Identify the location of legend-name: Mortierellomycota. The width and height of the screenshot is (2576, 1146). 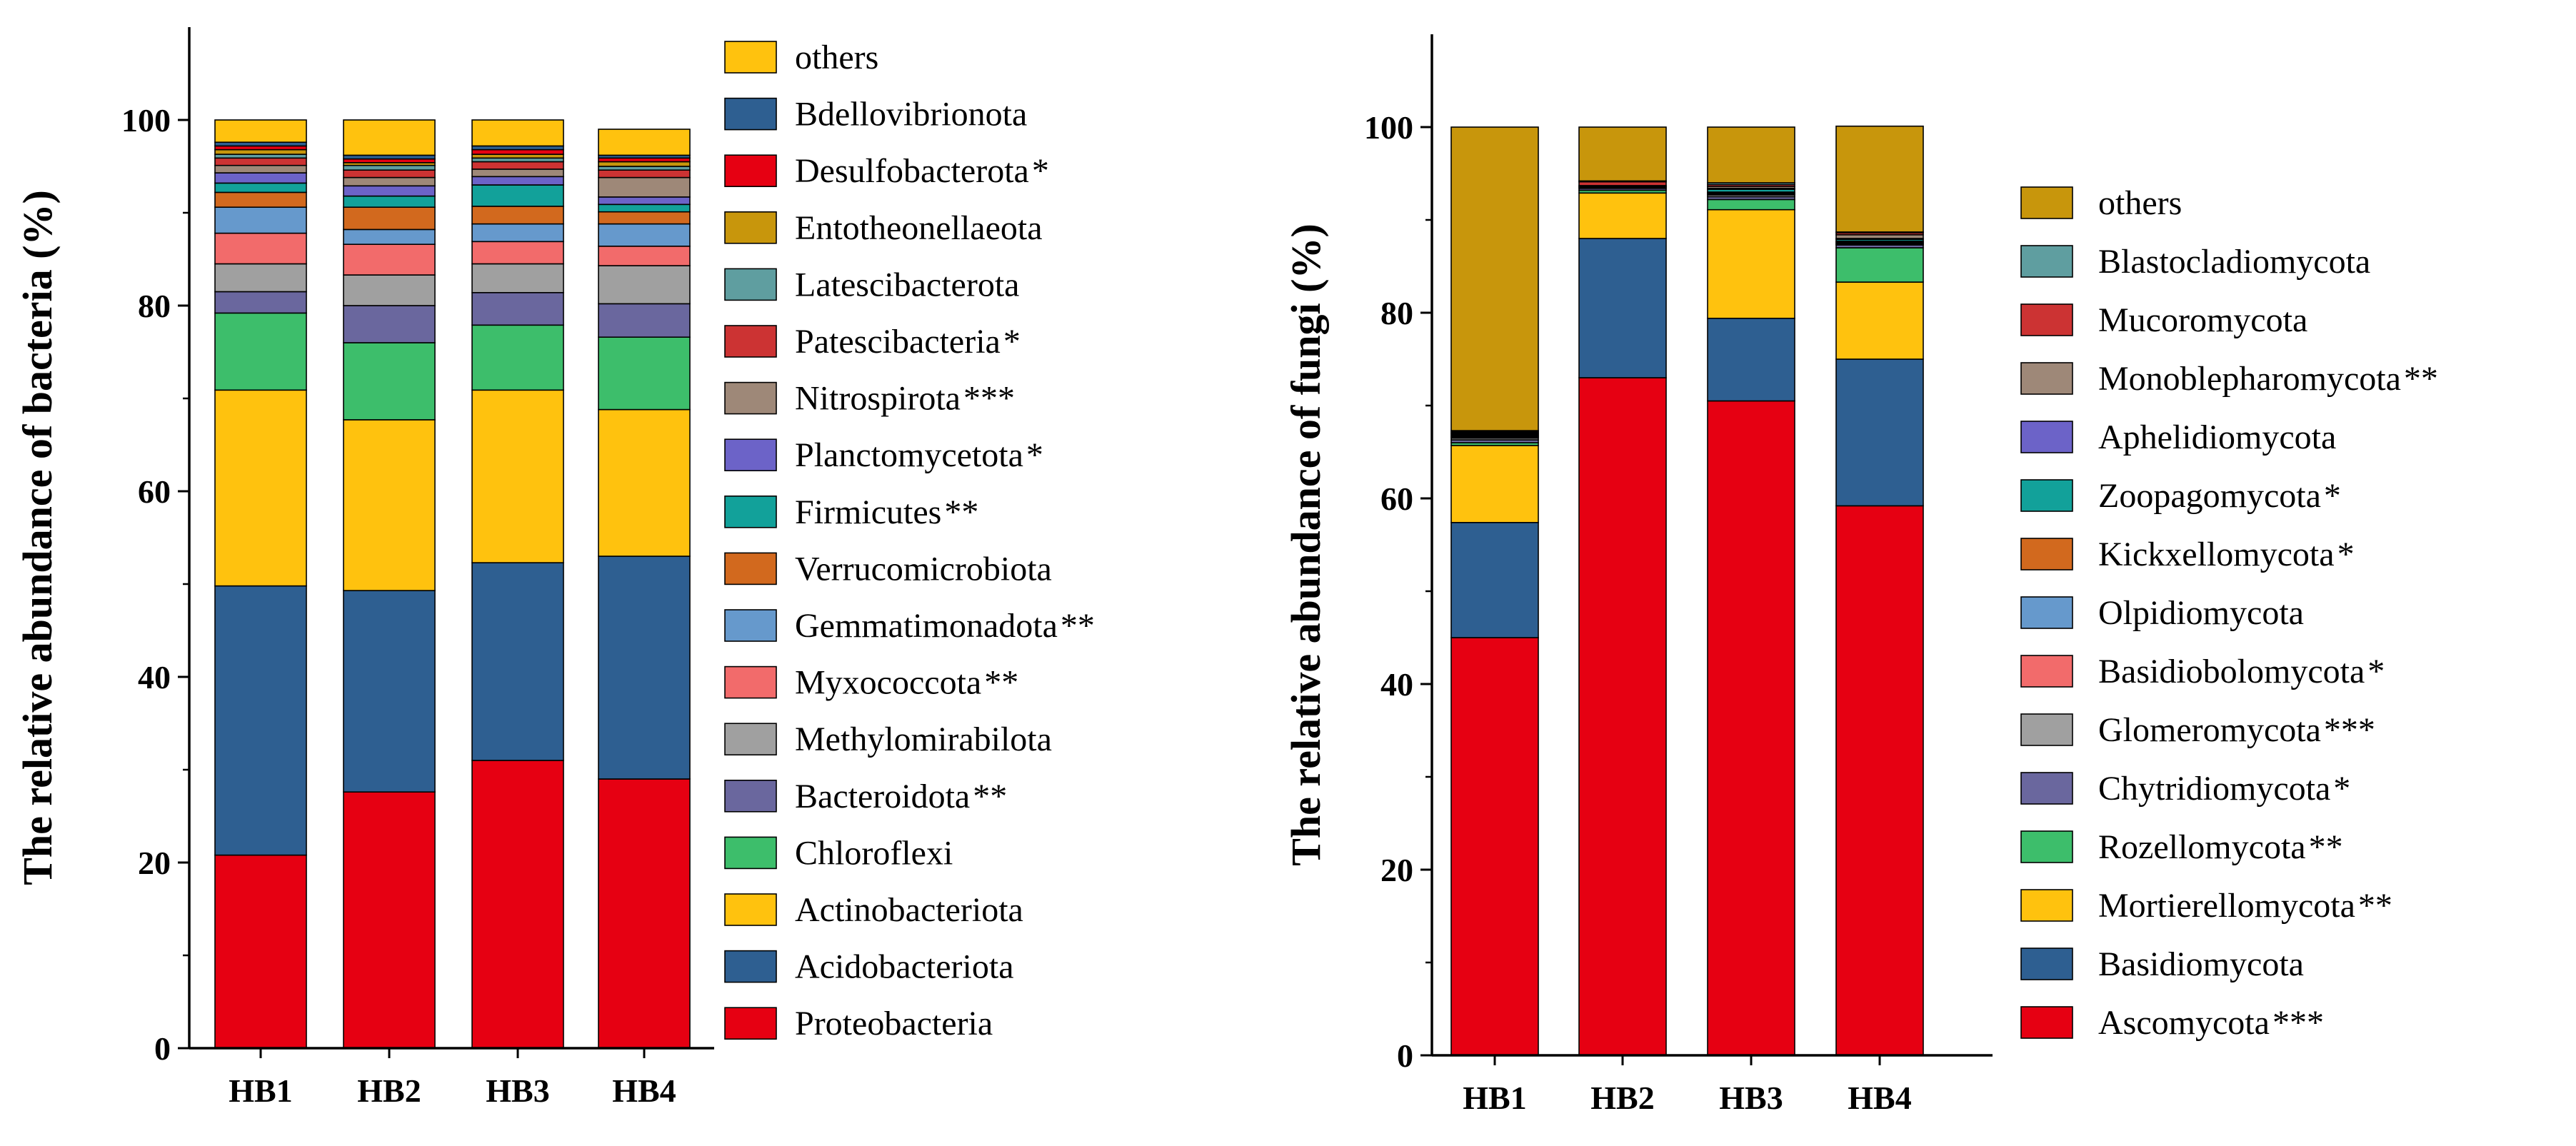
(2226, 906).